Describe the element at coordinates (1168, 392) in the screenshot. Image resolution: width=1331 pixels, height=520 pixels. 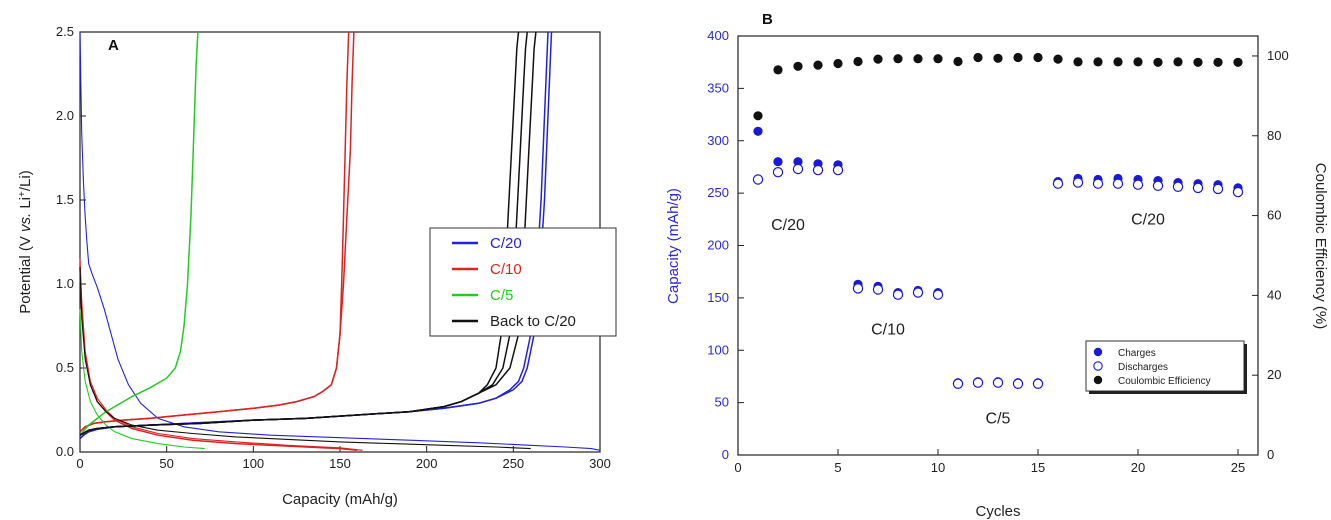
I see `panel-b-legend-shadow-bottom` at that location.